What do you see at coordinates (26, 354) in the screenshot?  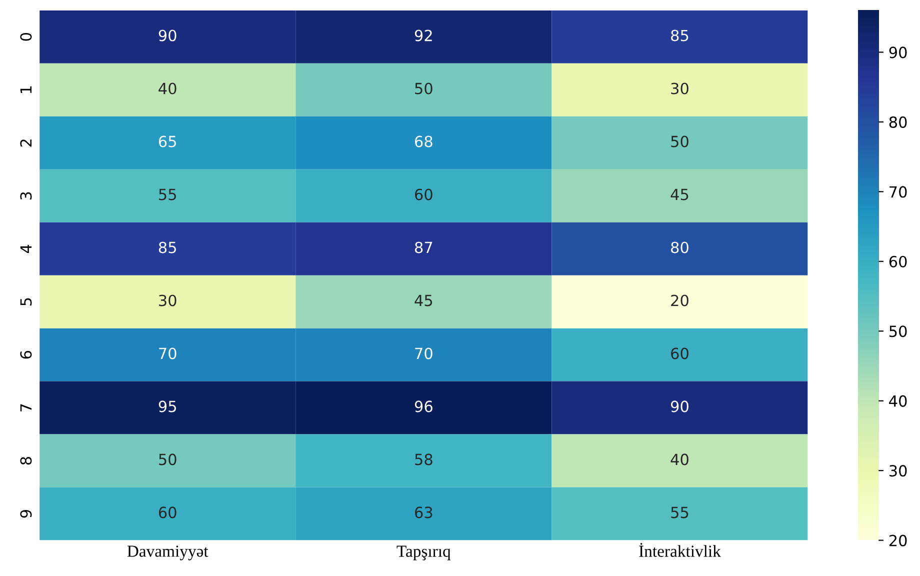 I see `y-tick-label: 6` at bounding box center [26, 354].